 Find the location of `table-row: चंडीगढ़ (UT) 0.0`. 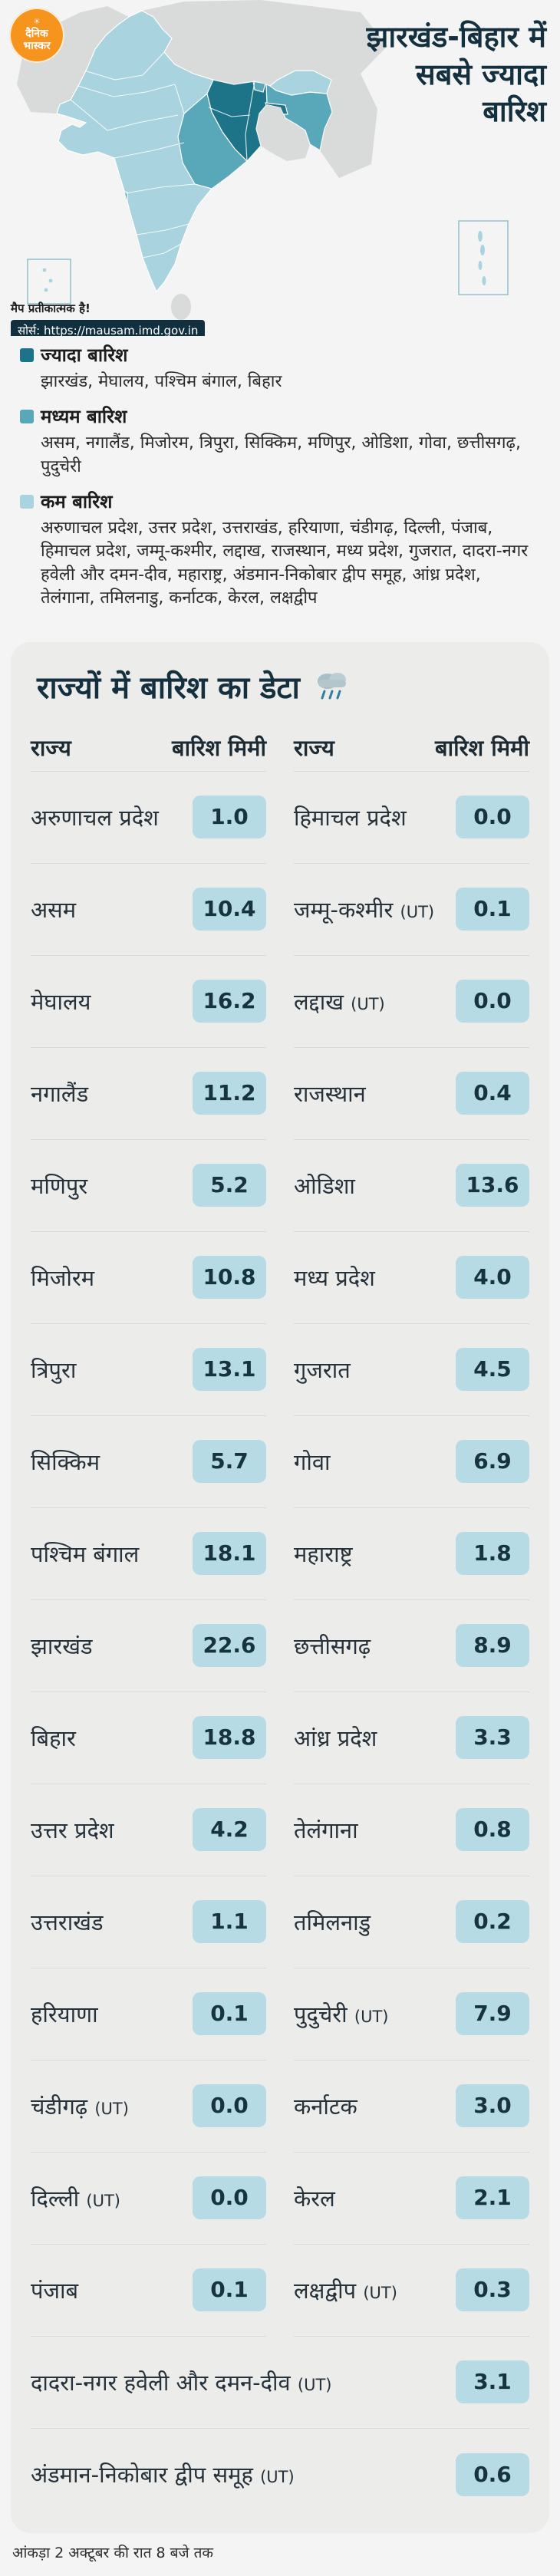

table-row: चंडीगढ़ (UT) 0.0 is located at coordinates (148, 2106).